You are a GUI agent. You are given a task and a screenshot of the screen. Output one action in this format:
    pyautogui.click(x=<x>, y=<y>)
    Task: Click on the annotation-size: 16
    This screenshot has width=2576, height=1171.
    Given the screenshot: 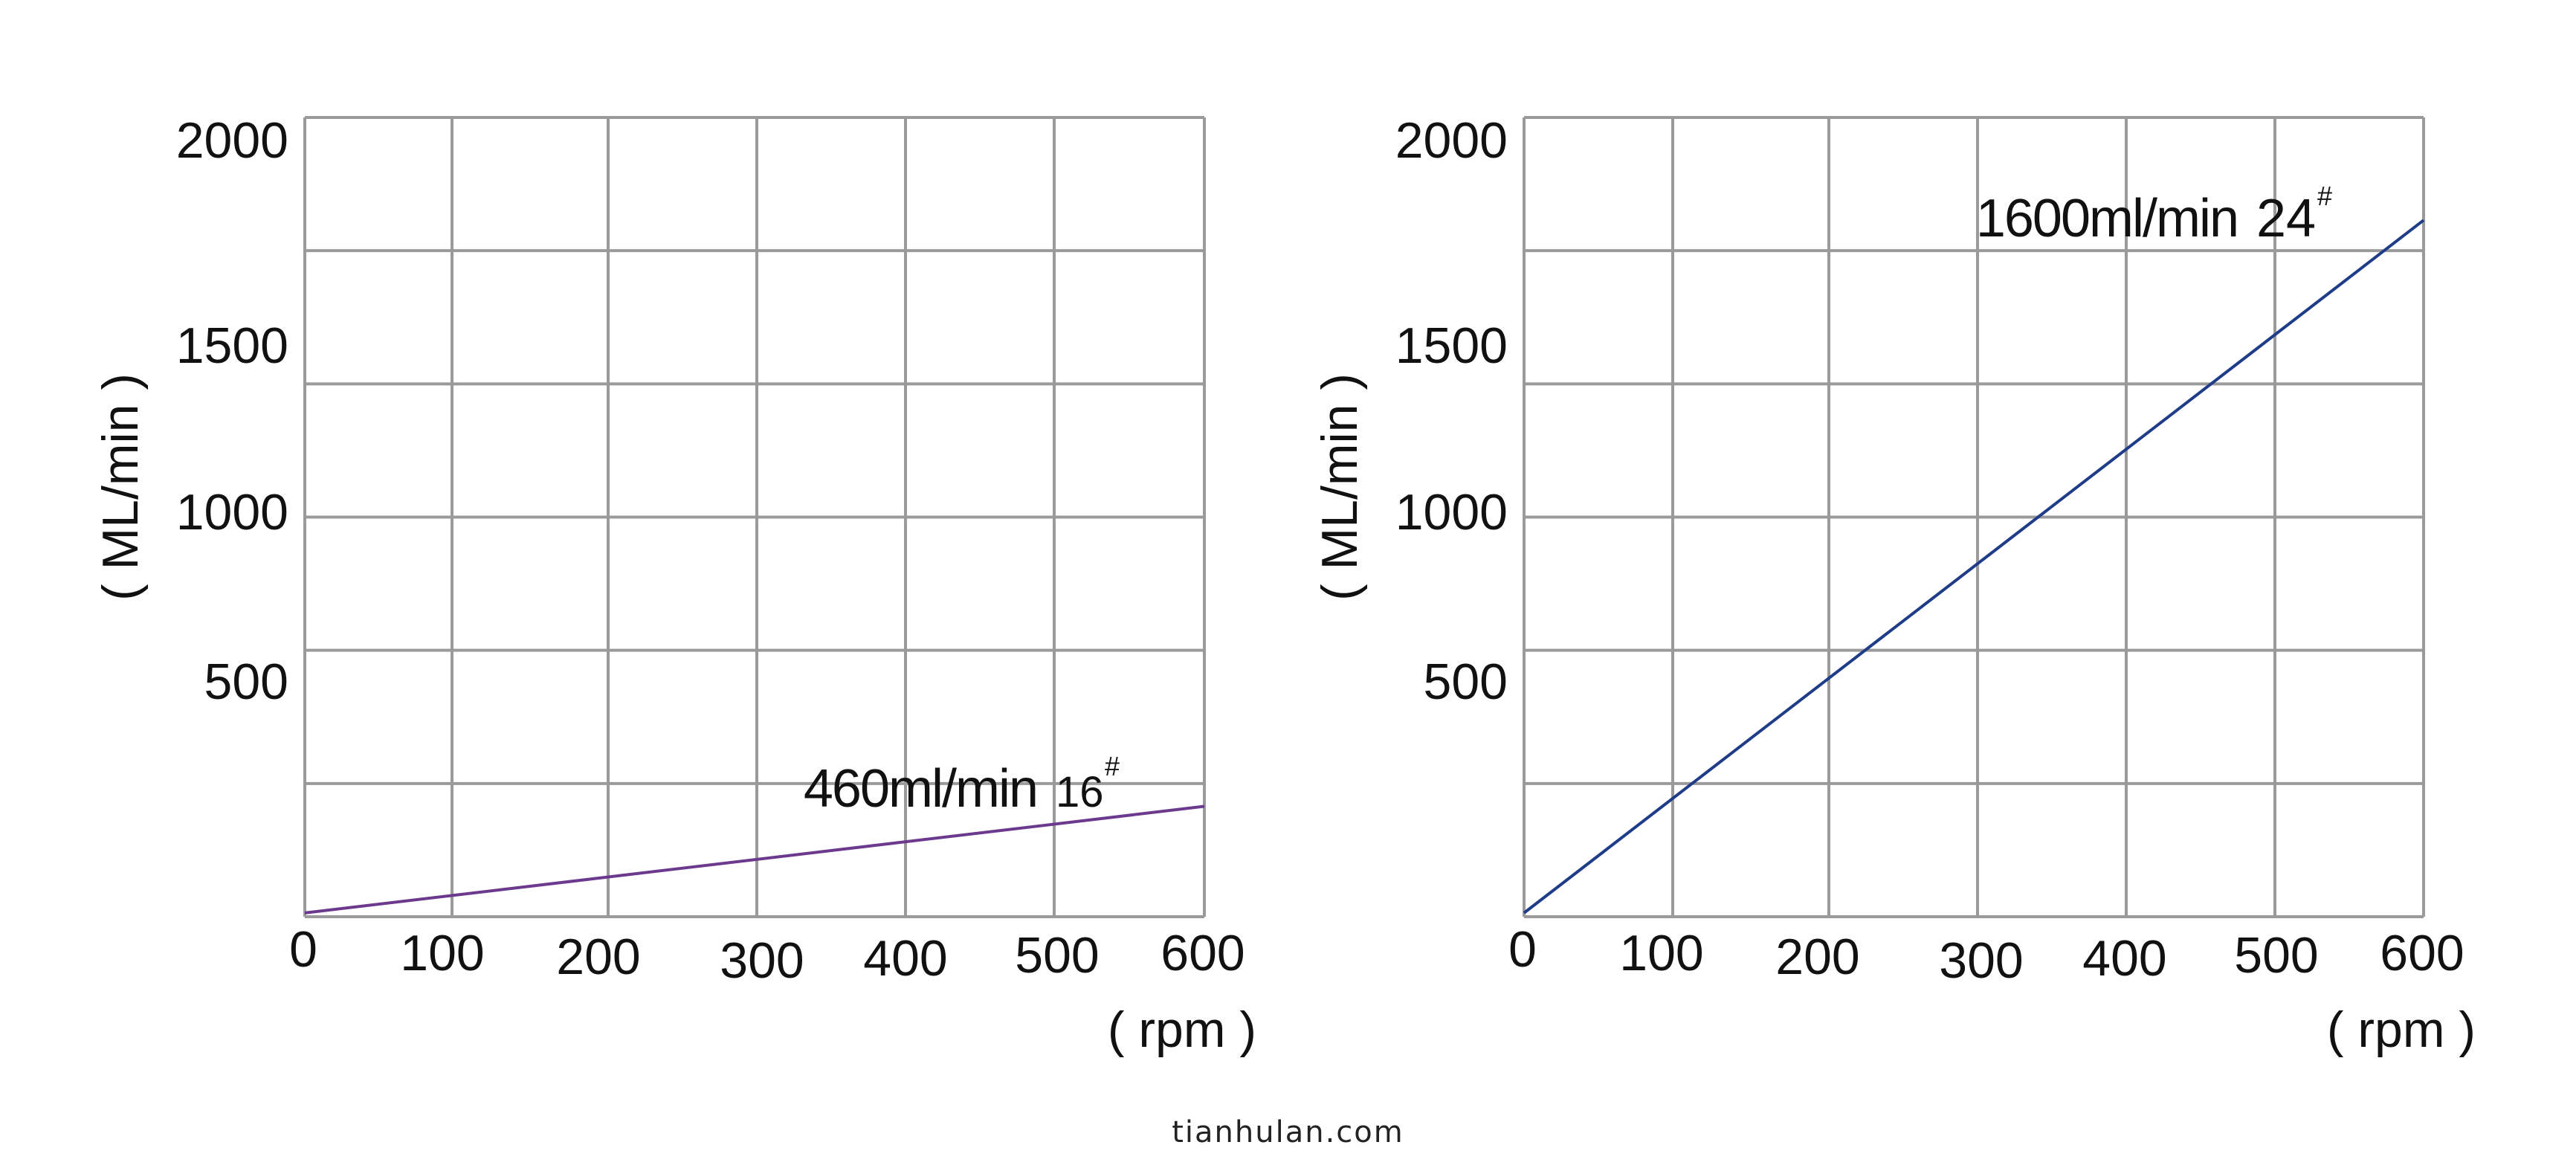 What is the action you would take?
    pyautogui.click(x=1080, y=792)
    